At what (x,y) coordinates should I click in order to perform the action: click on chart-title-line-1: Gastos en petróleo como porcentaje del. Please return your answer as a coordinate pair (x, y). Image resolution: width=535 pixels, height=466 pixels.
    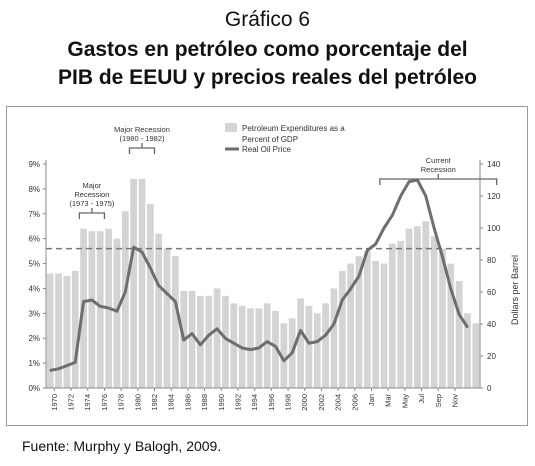
    Looking at the image, I should click on (267, 49).